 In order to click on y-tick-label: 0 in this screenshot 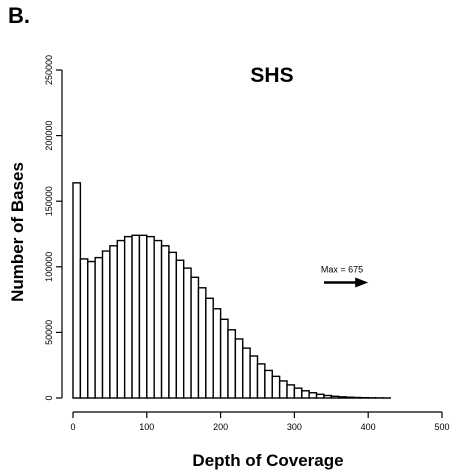, I will do `click(49, 397)`.